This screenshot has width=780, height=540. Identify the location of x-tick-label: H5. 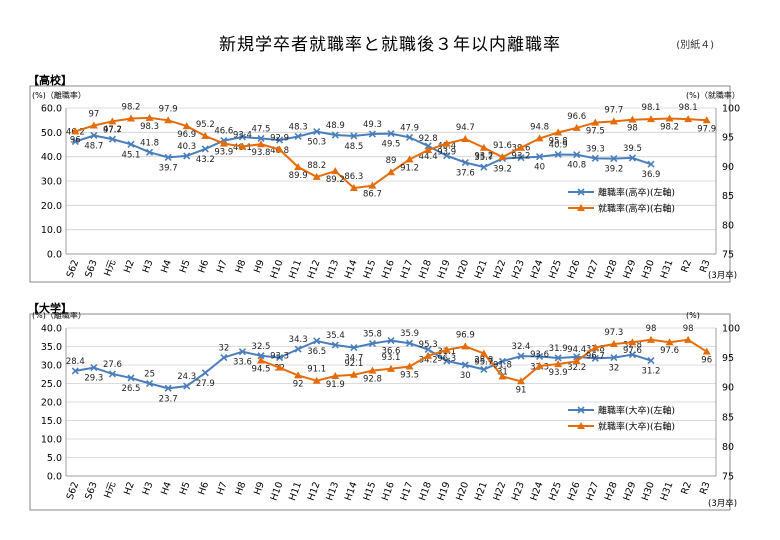
(185, 266).